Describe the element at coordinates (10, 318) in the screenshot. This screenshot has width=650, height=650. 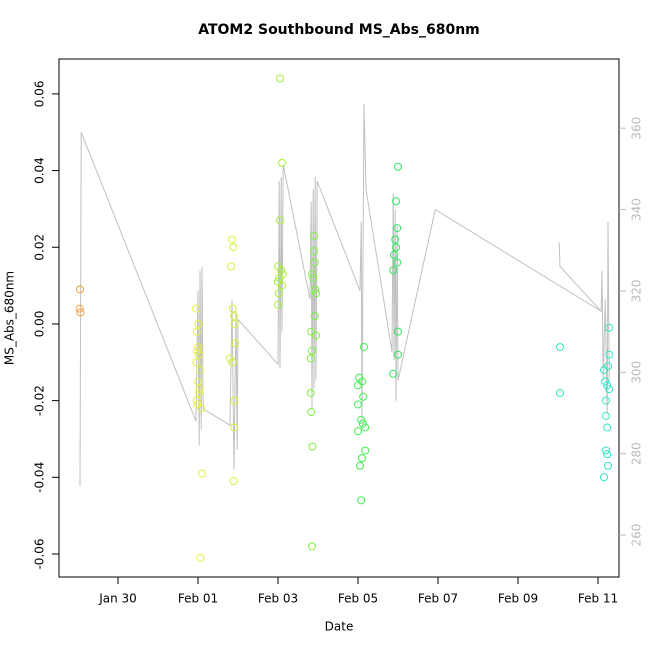
I see `y-axis-label: MS_Abs_680nm` at that location.